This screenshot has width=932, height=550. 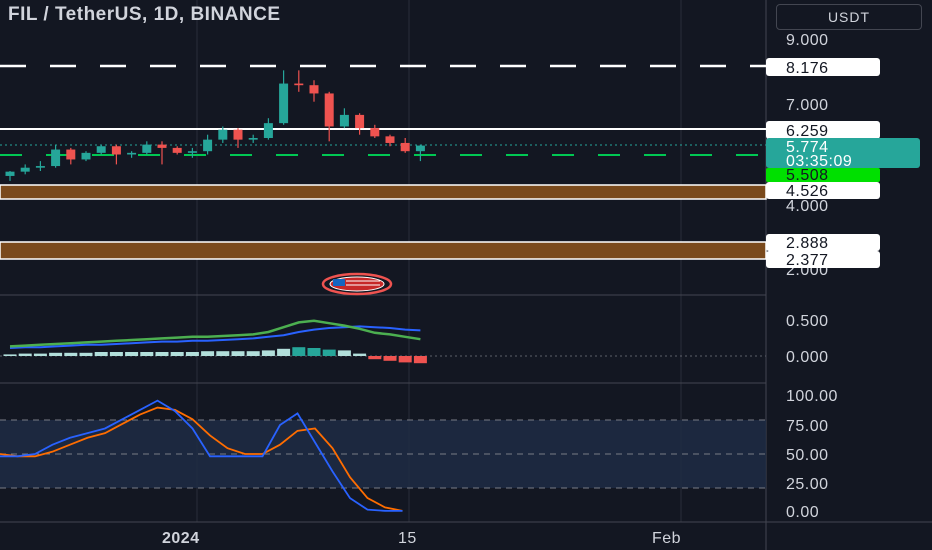 What do you see at coordinates (807, 105) in the screenshot?
I see `price-tick: 7.000` at bounding box center [807, 105].